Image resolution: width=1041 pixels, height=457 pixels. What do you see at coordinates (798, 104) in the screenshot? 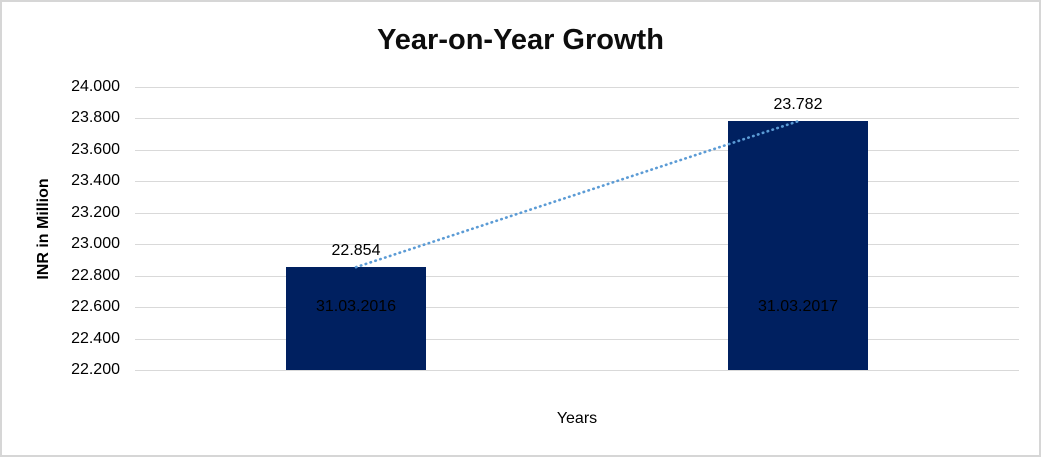
I see `bar-data-label: 23.782` at bounding box center [798, 104].